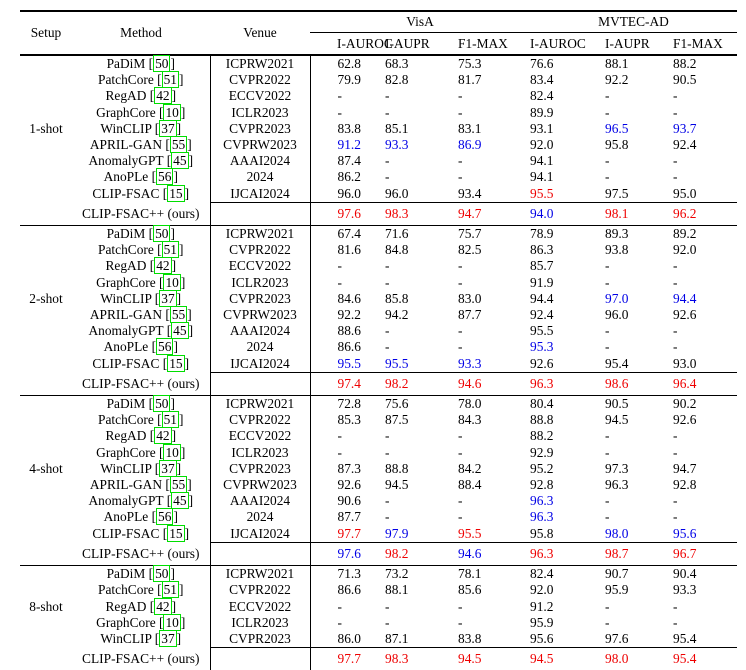 The width and height of the screenshot is (746, 670). I want to click on metric-cell: 92.8, so click(685, 485).